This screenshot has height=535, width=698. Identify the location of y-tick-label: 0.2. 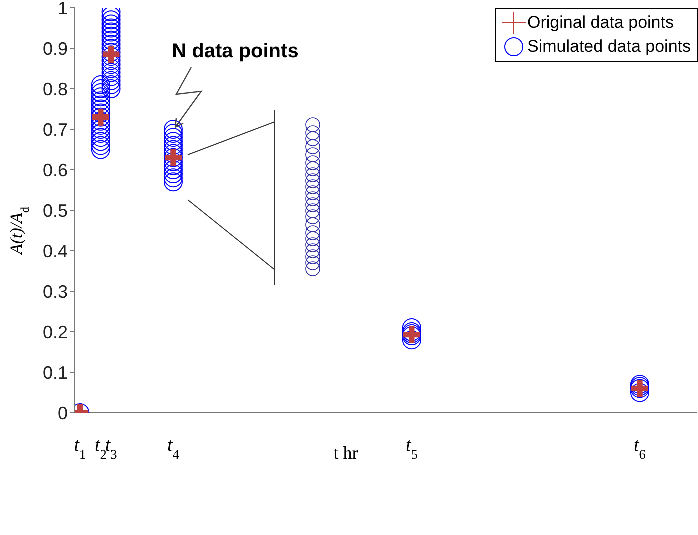
(55, 332).